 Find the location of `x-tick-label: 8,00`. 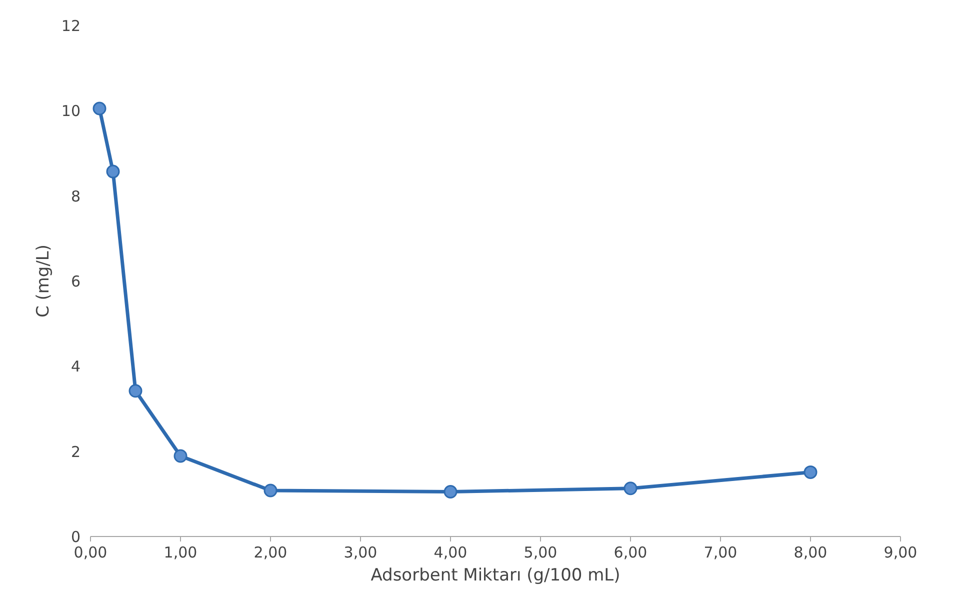

x-tick-label: 8,00 is located at coordinates (811, 553).